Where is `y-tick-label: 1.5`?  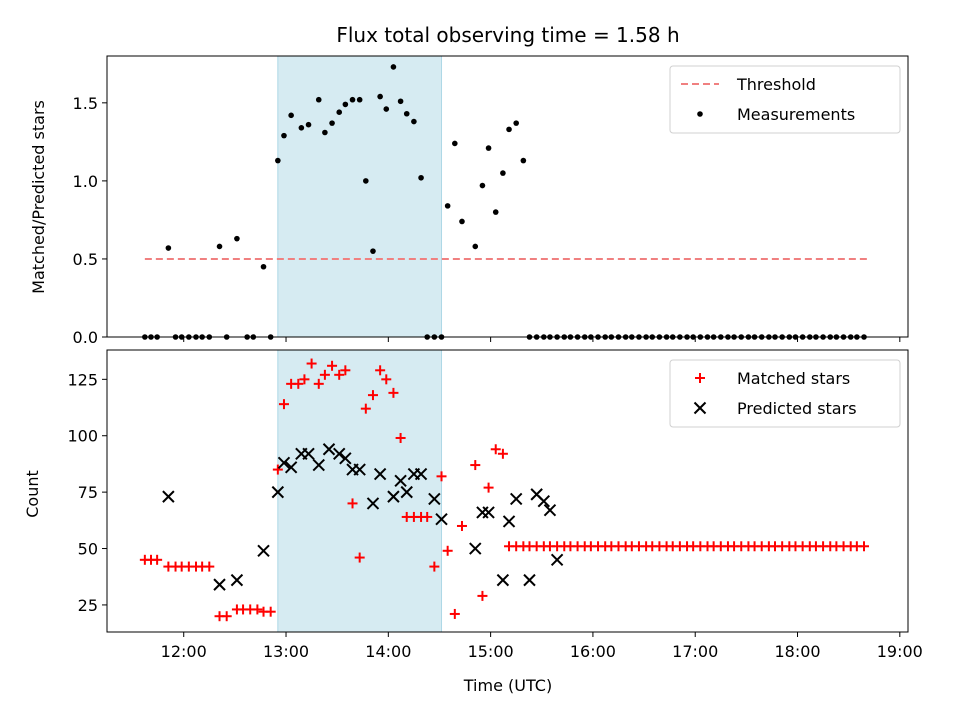 y-tick-label: 1.5 is located at coordinates (85, 103).